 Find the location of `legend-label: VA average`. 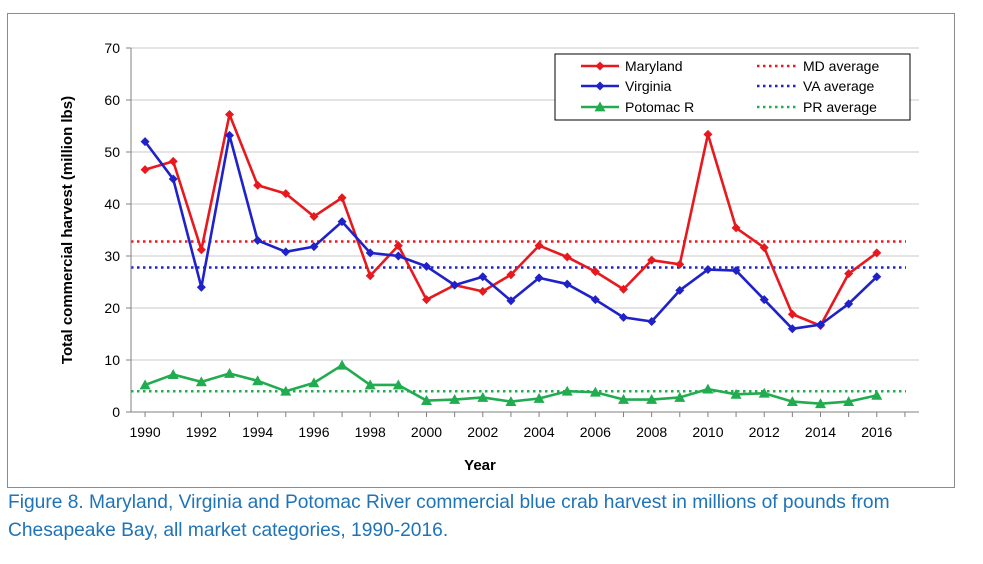

legend-label: VA average is located at coordinates (839, 86).